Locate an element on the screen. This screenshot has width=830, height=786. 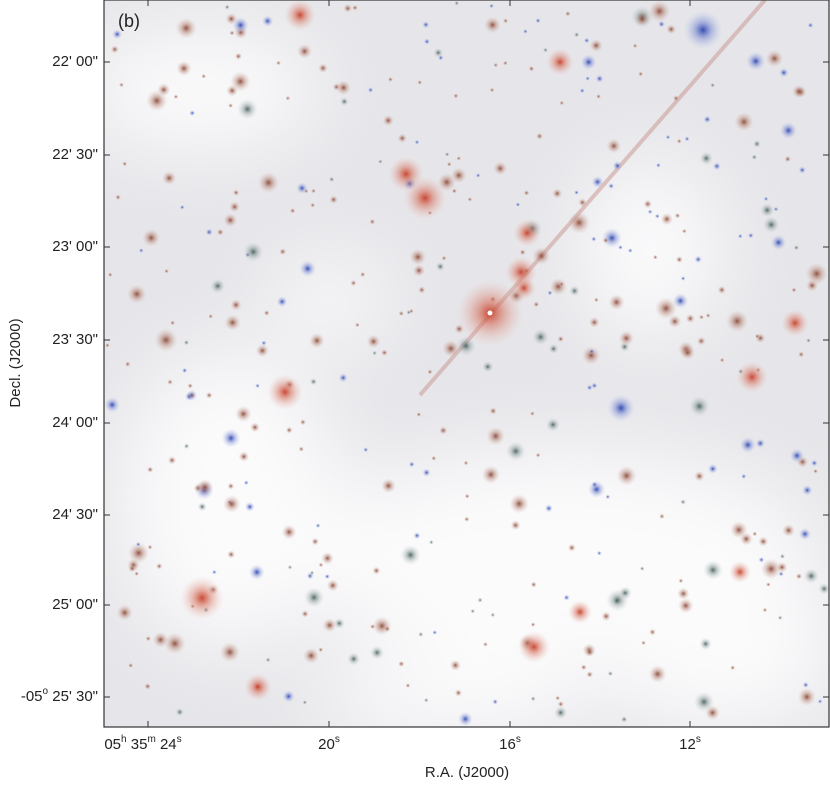
label-part: m is located at coordinates (151, 739).